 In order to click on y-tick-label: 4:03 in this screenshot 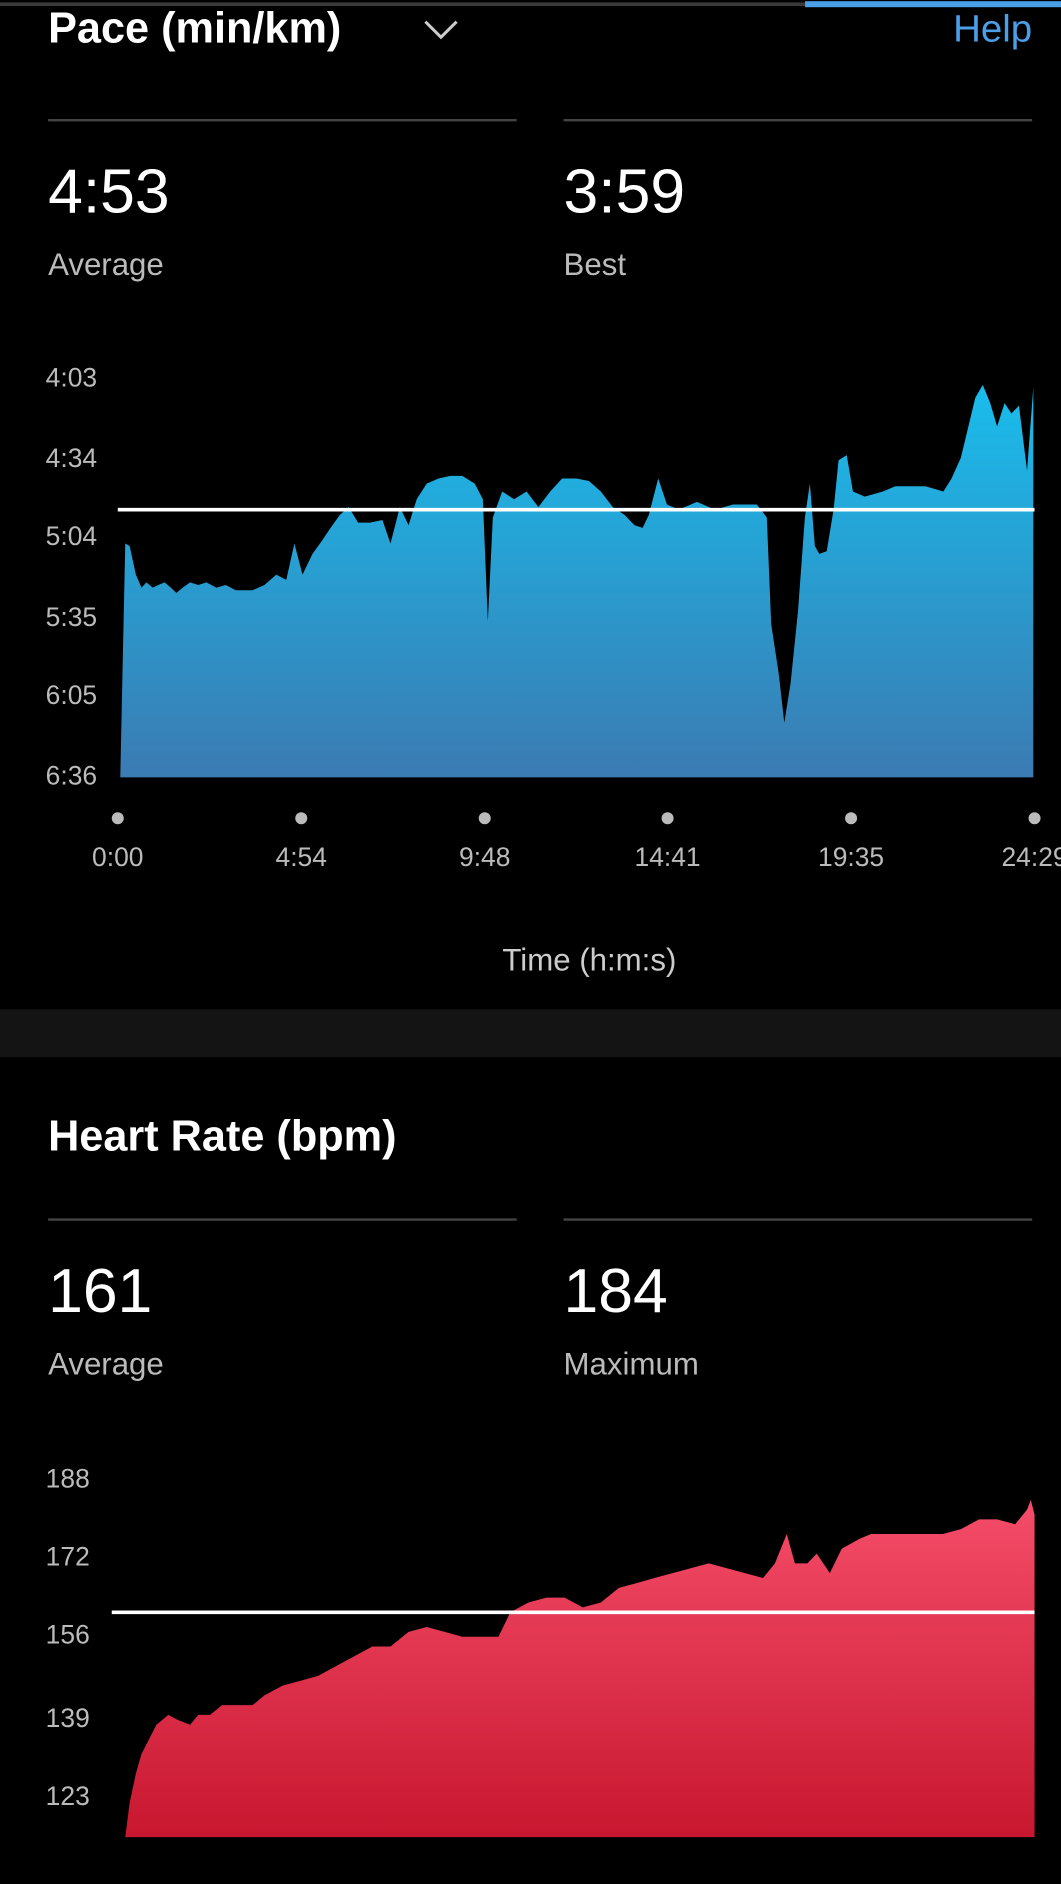, I will do `click(71, 378)`.